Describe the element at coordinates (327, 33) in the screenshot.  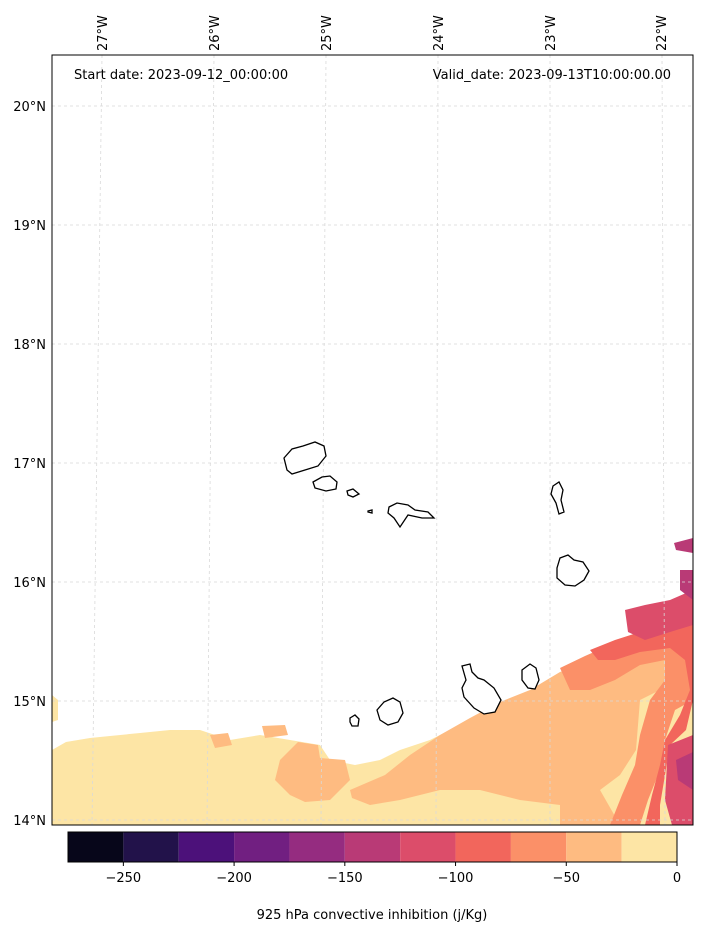
I see `lon-label-25w: 25°W` at that location.